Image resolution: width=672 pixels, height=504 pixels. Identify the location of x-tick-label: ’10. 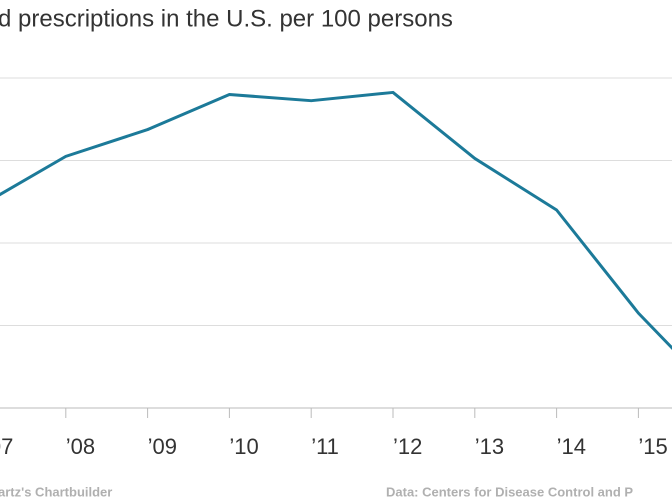
(243, 446).